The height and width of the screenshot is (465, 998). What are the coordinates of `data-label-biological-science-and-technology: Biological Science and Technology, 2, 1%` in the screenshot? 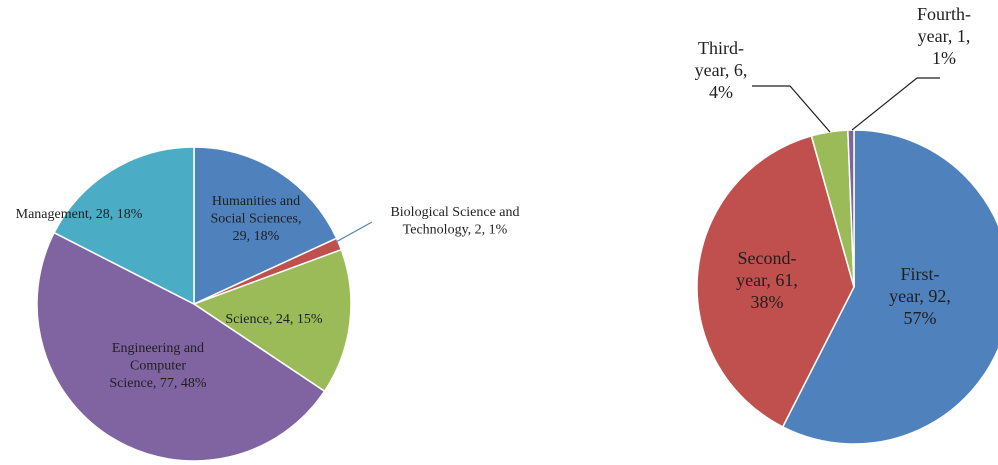 It's located at (454, 221).